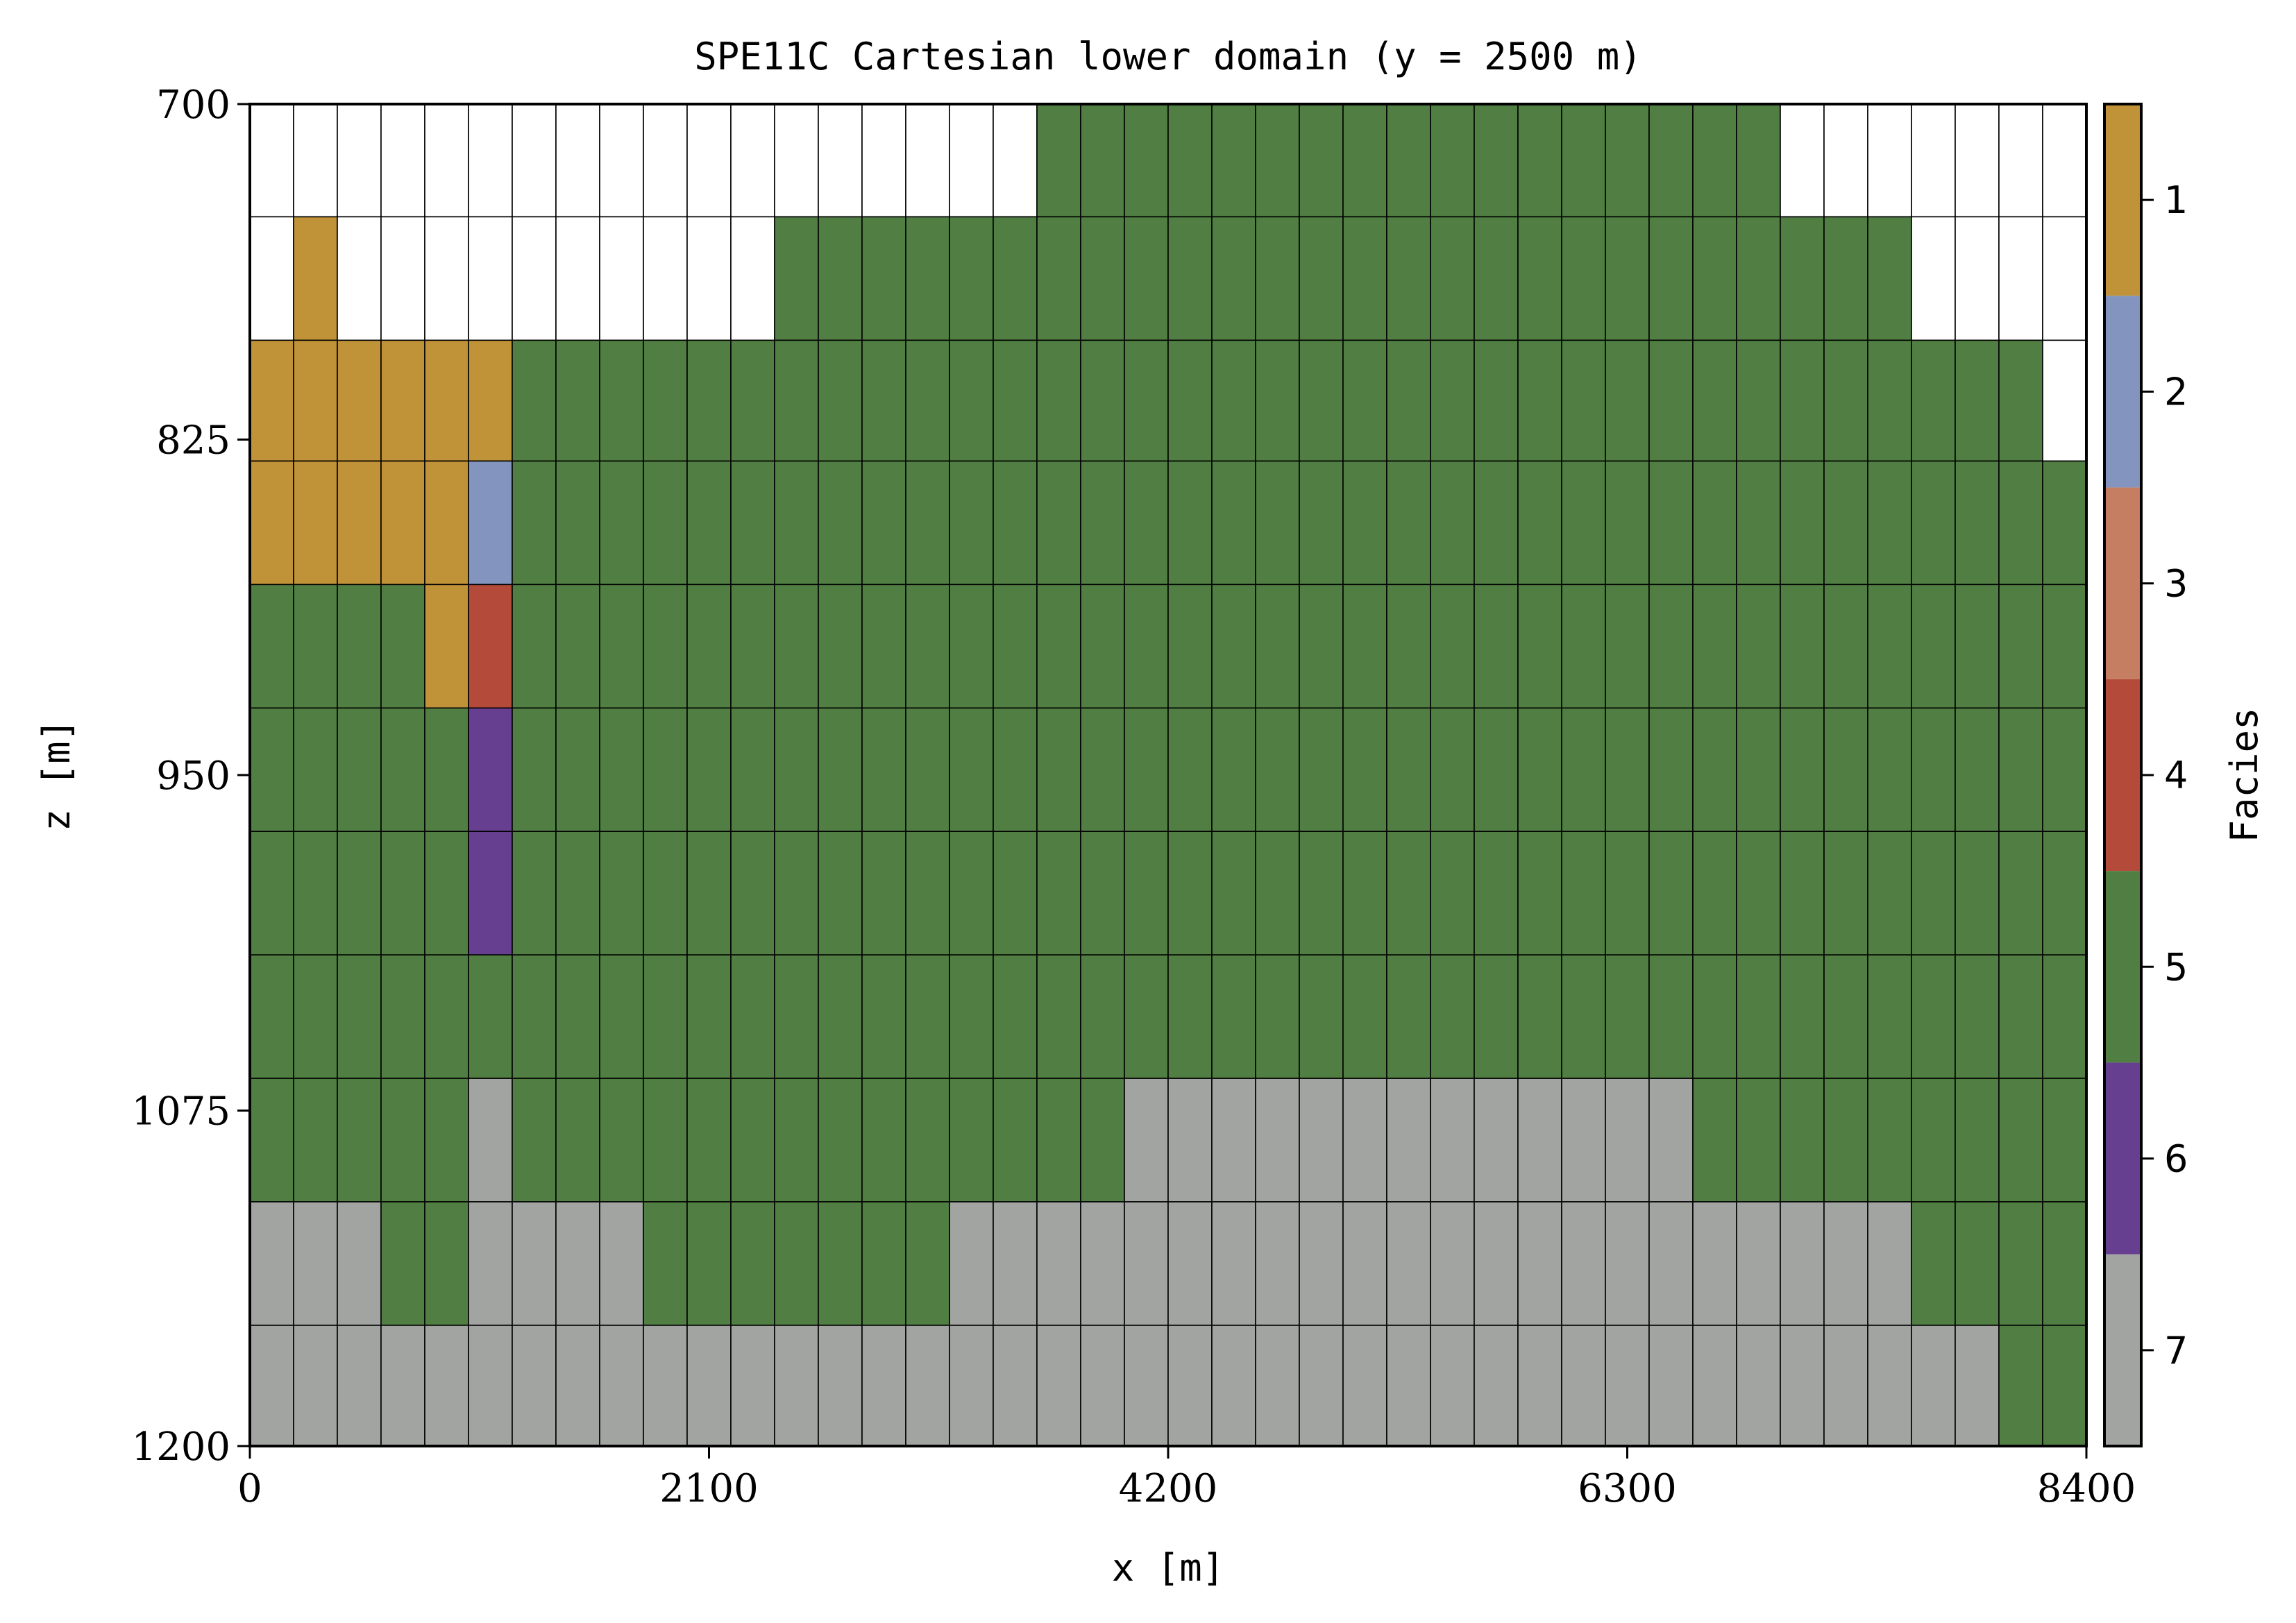 This screenshot has height=1623, width=2296. Describe the element at coordinates (181, 1448) in the screenshot. I see `y-tick-label: 1200` at that location.